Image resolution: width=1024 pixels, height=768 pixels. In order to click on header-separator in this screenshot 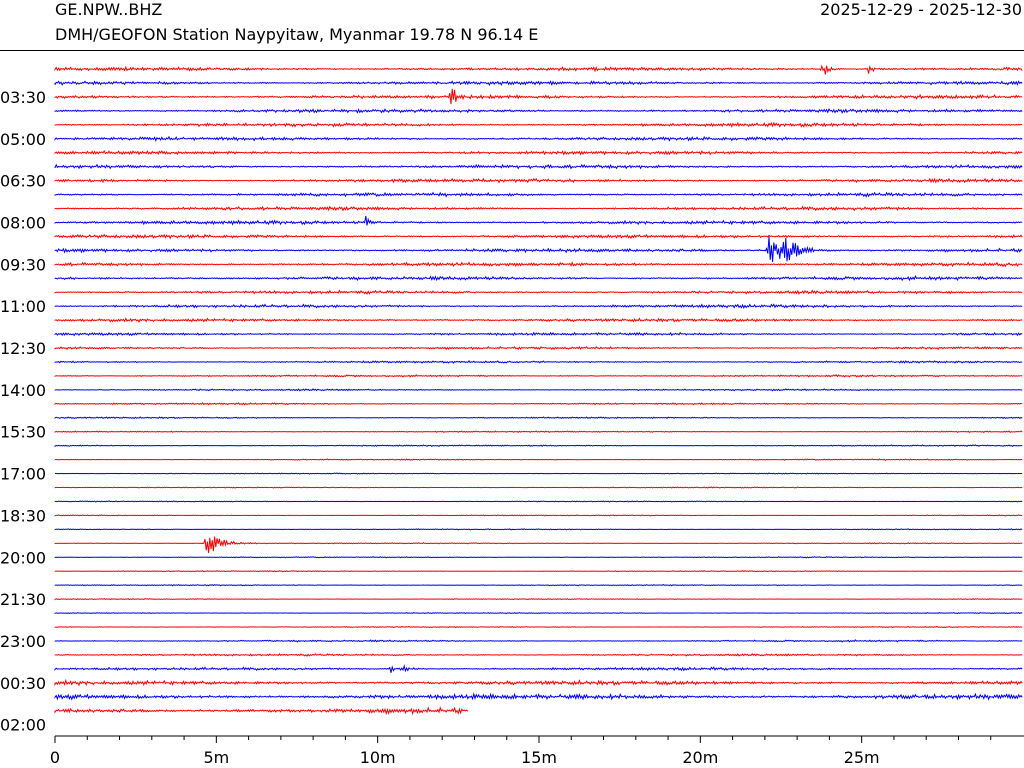, I will do `click(512, 50)`.